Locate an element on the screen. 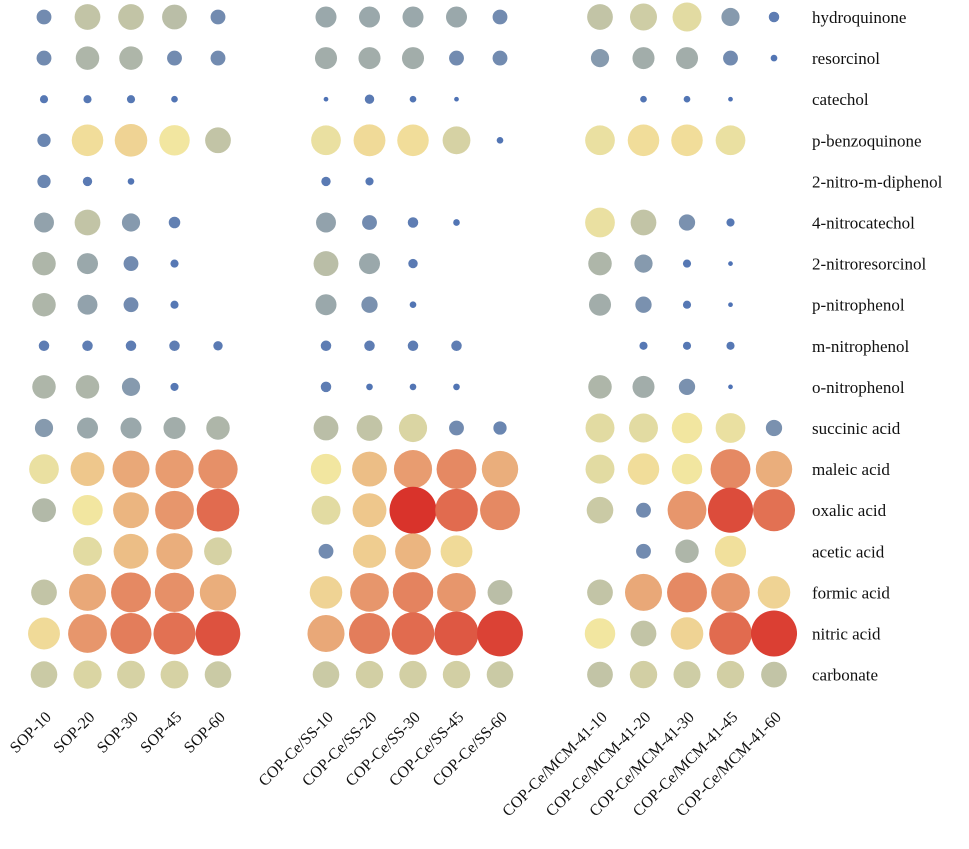 The height and width of the screenshot is (849, 969). bubble-cop-ce-ss-20-p-nitrophenol is located at coordinates (369, 304).